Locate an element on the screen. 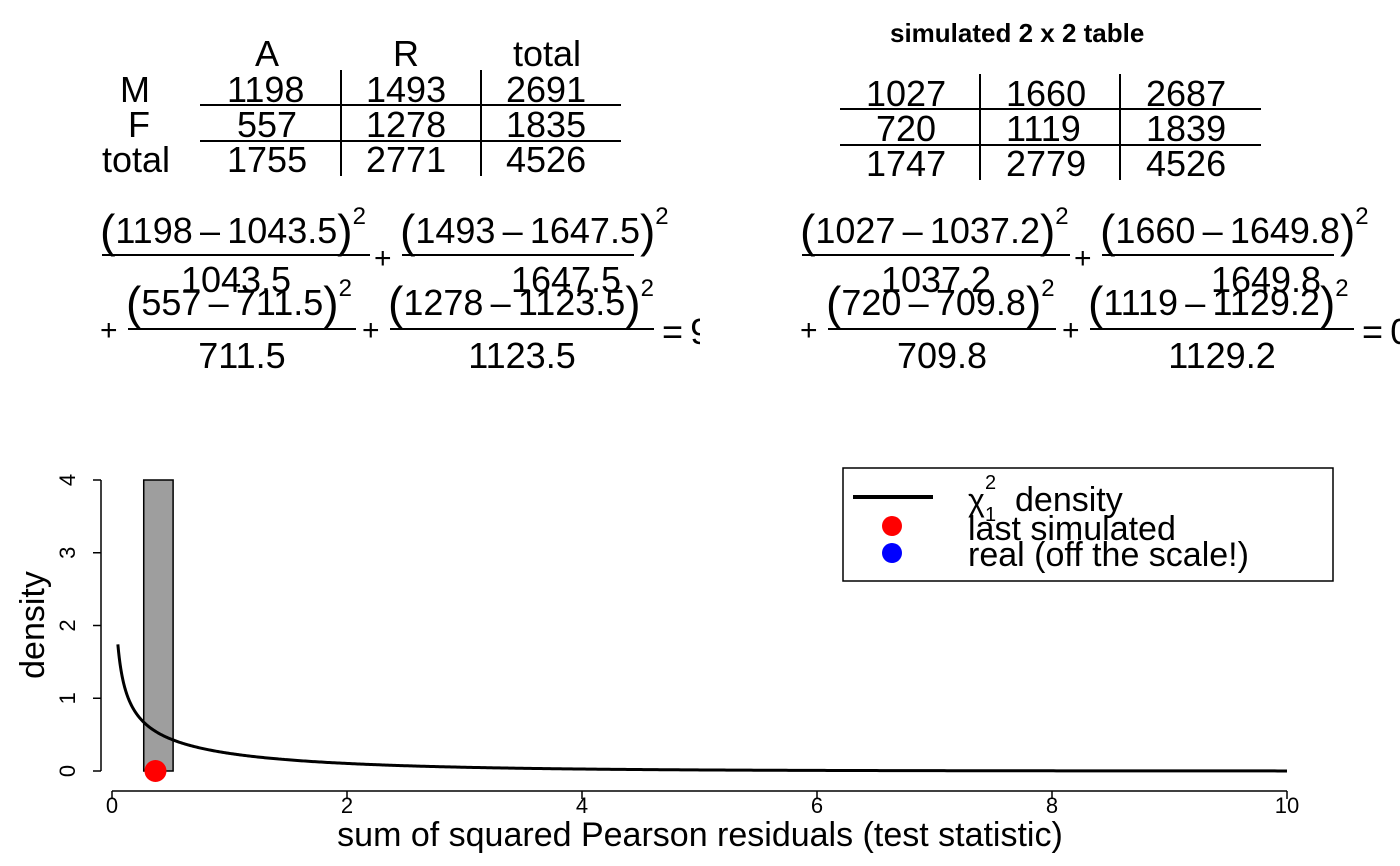  obs-col-header-a: A is located at coordinates (267, 53).